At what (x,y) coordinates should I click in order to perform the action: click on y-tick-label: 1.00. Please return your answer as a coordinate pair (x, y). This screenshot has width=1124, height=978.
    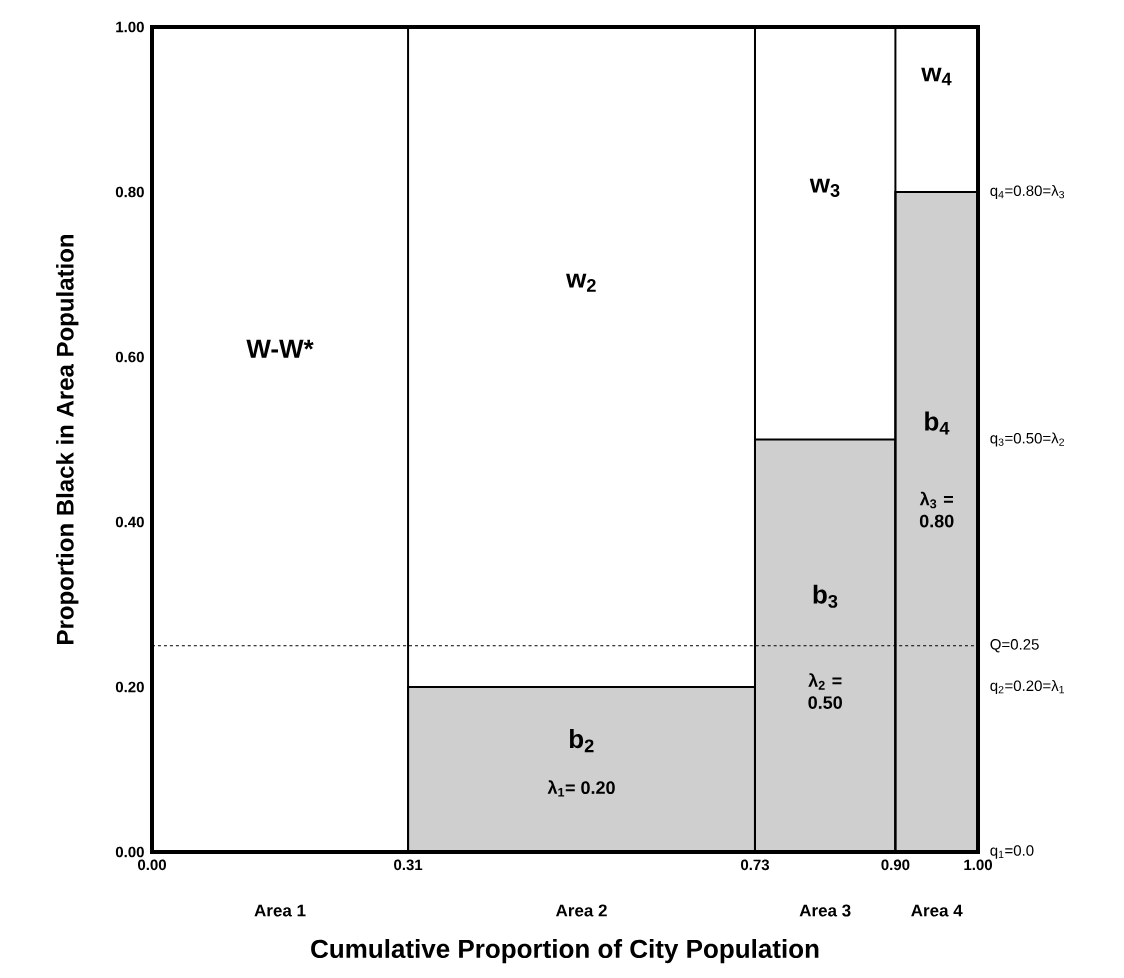
    Looking at the image, I should click on (130, 27).